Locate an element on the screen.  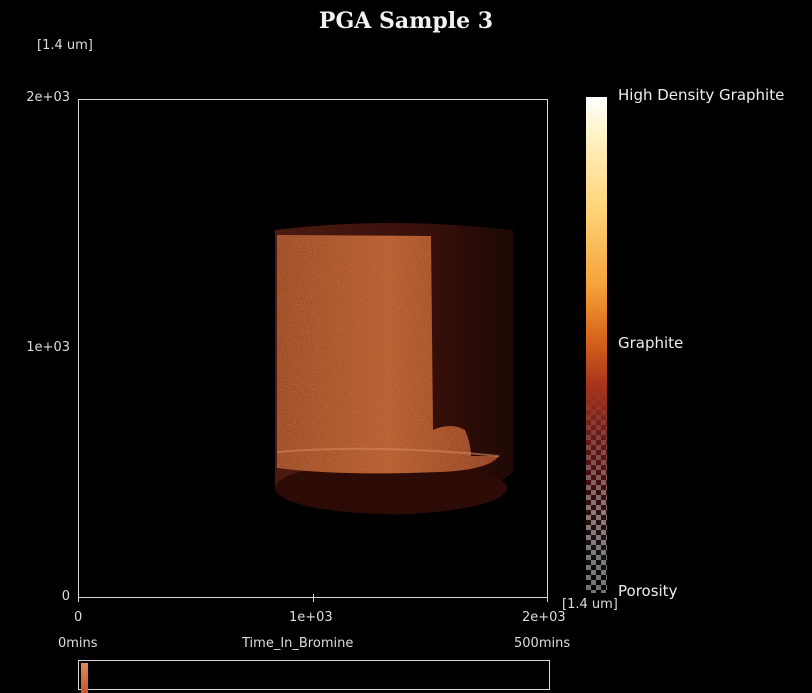
plot-title: PGA Sample 3 is located at coordinates (406, 21).